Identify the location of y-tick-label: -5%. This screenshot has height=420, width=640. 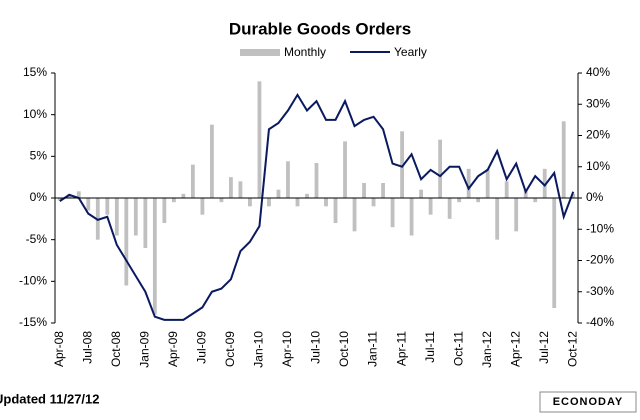
(37, 239).